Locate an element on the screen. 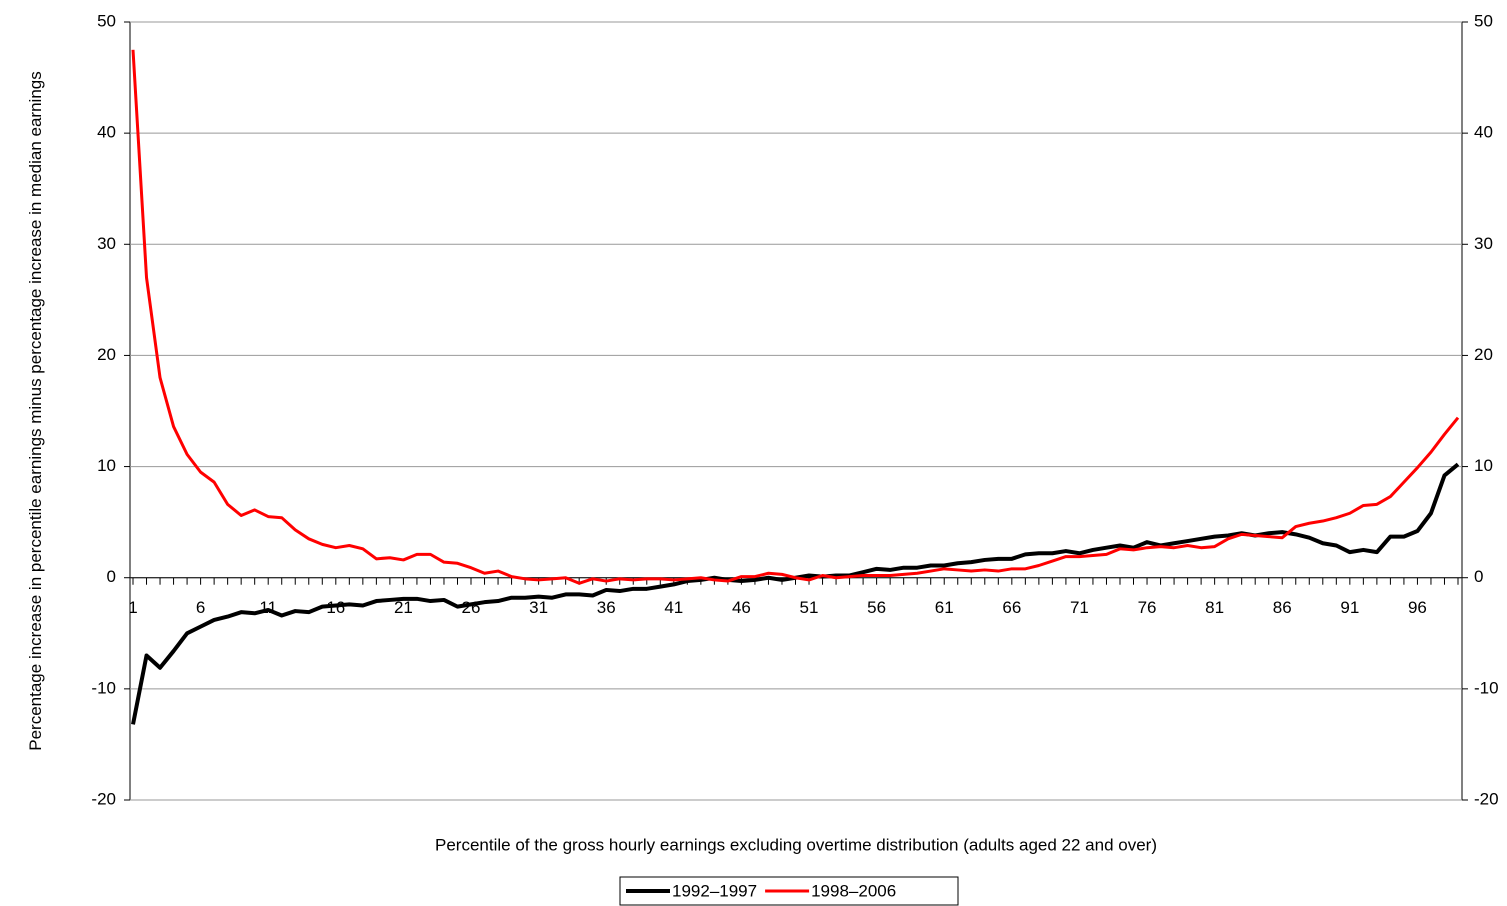  y2-tick-label: 0 is located at coordinates (1478, 576).